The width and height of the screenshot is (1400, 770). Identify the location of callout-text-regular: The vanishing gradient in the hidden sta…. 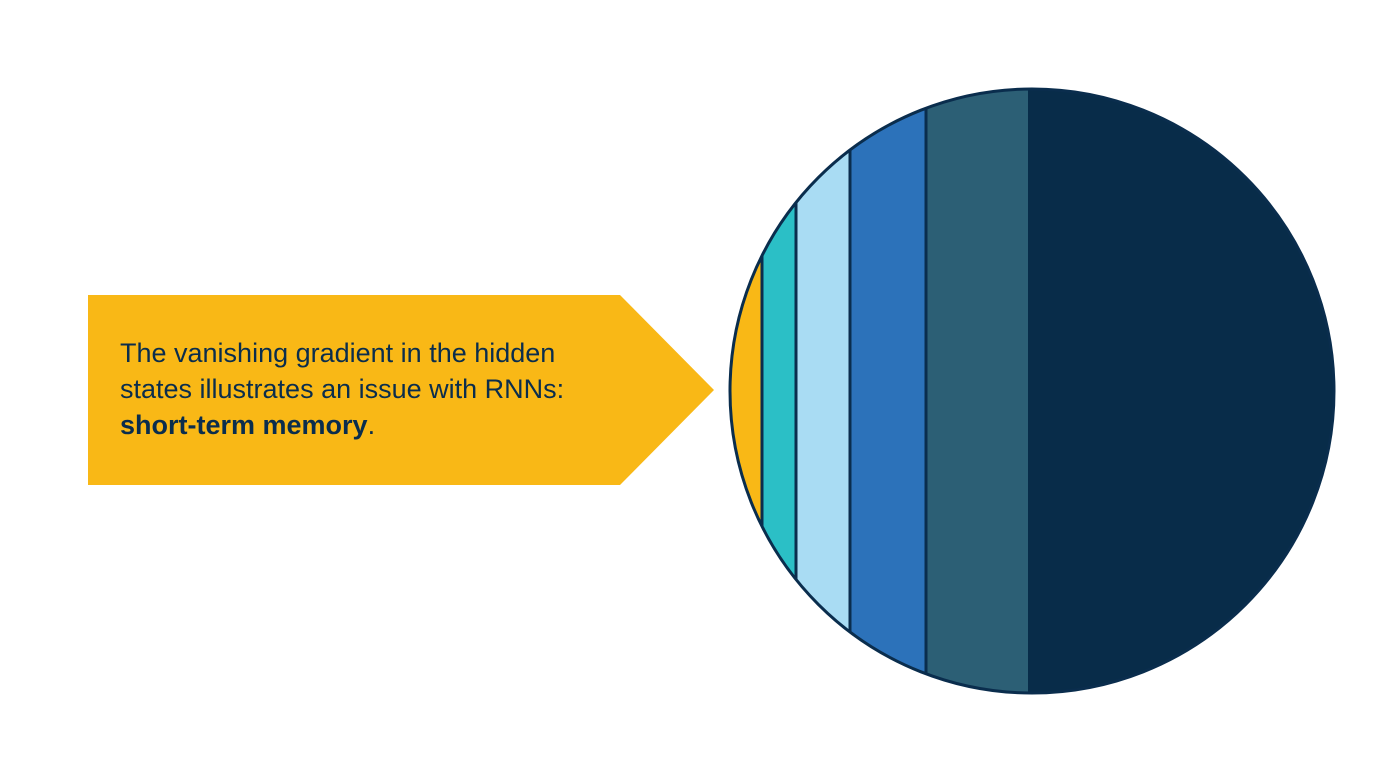
(342, 371).